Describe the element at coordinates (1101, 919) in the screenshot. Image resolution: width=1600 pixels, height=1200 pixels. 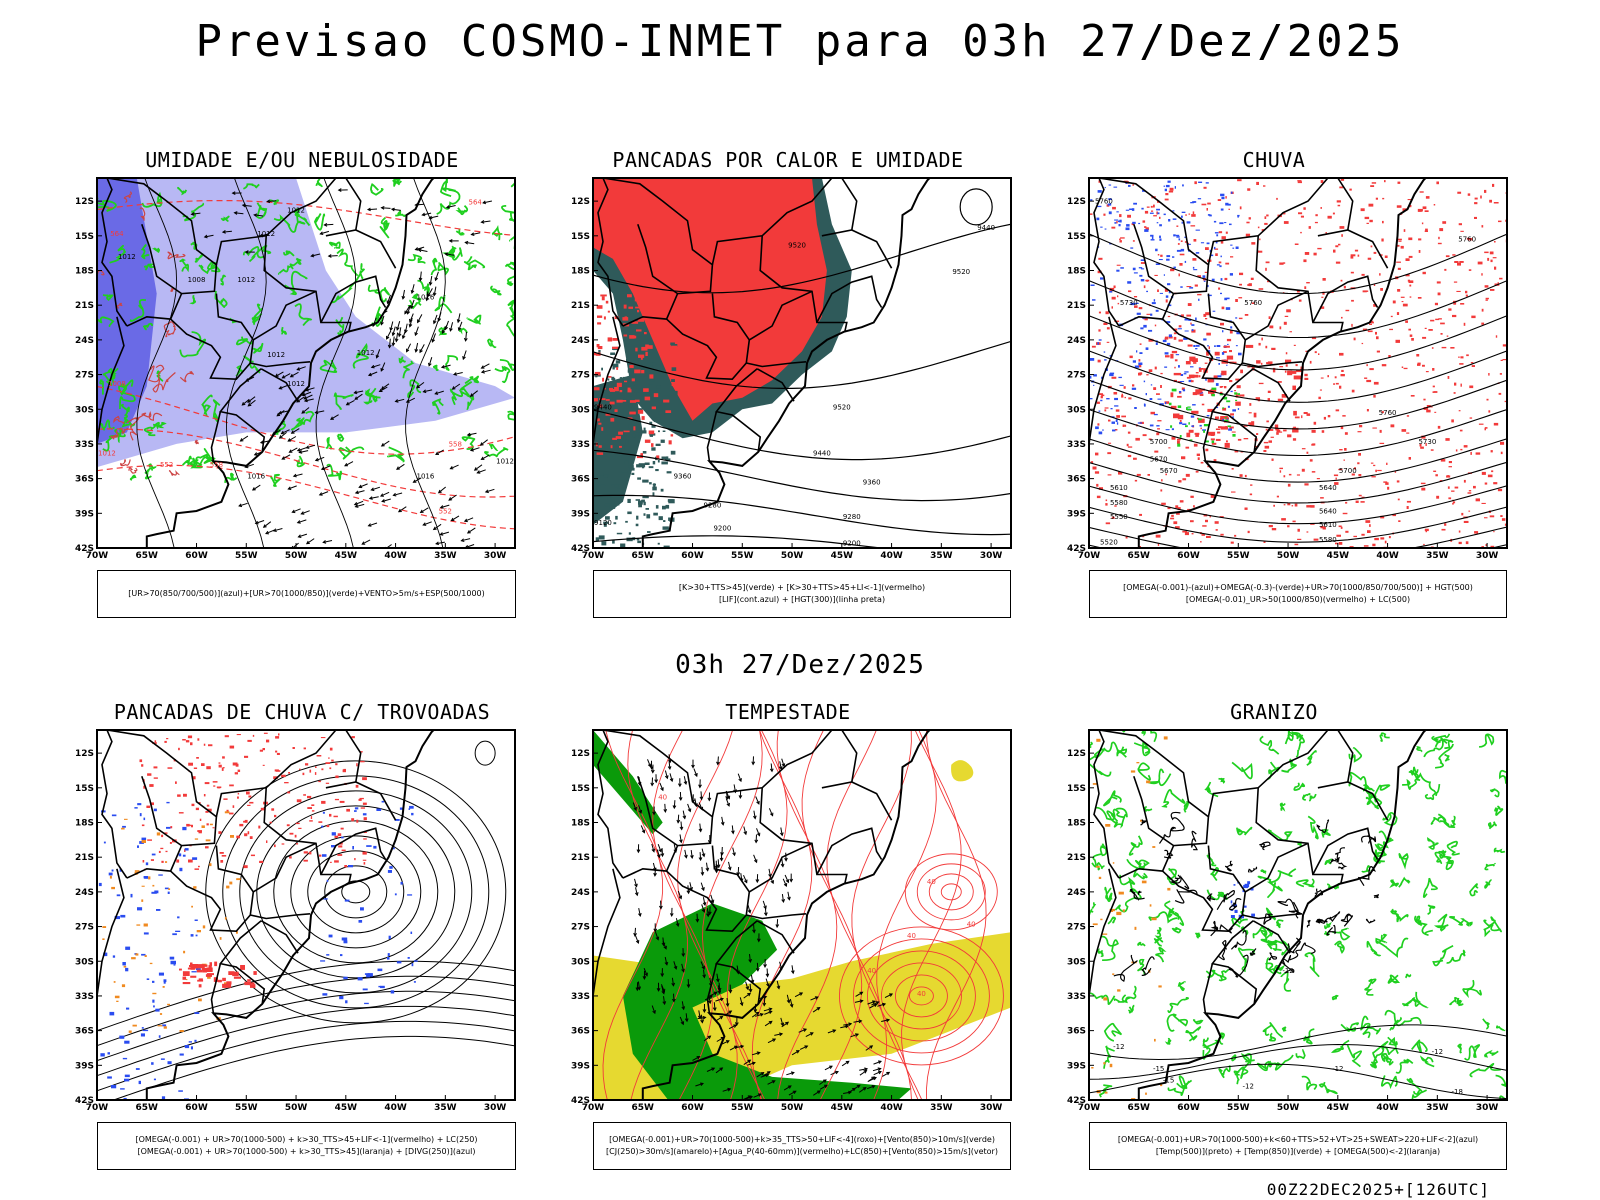
I see `omega-orange-dot` at that location.